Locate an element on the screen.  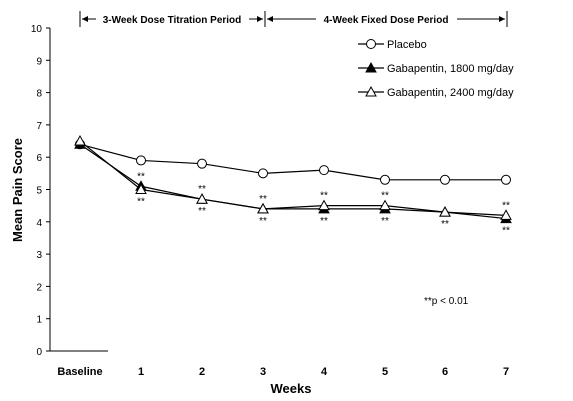
y-tick-label: 5 is located at coordinates (39, 191).